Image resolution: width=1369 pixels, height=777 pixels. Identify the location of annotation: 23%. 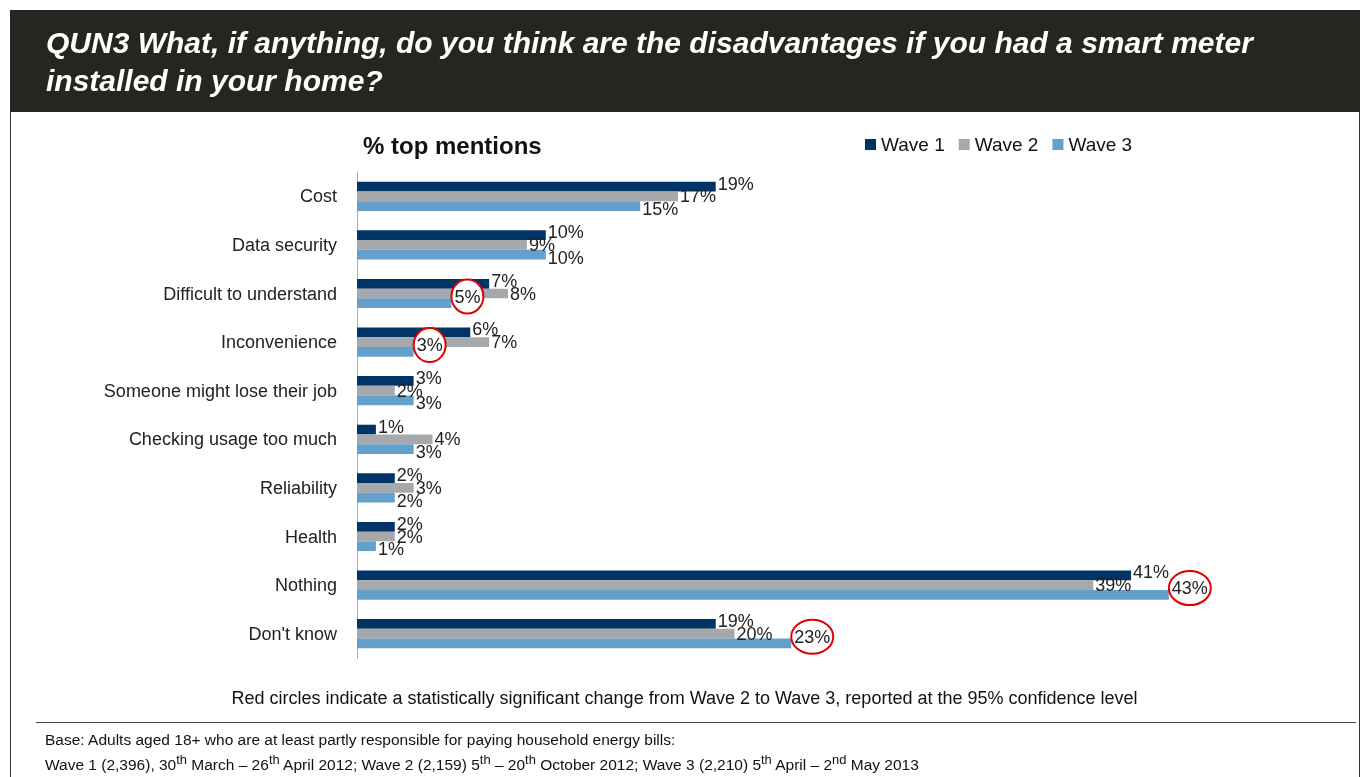
(812, 636).